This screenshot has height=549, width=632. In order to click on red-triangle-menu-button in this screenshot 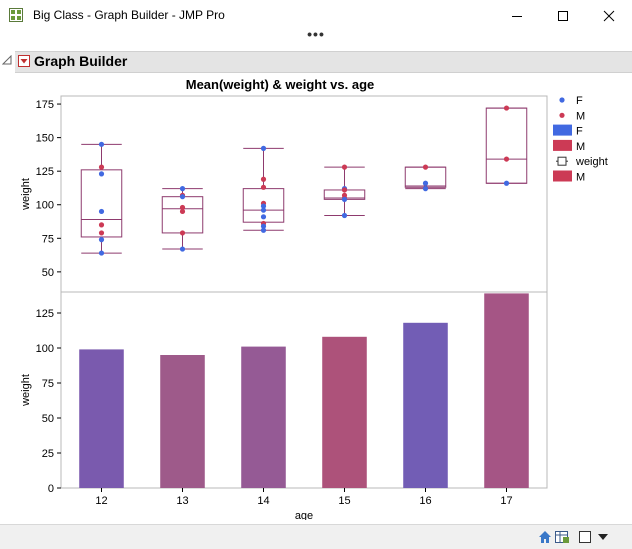, I will do `click(24, 61)`.